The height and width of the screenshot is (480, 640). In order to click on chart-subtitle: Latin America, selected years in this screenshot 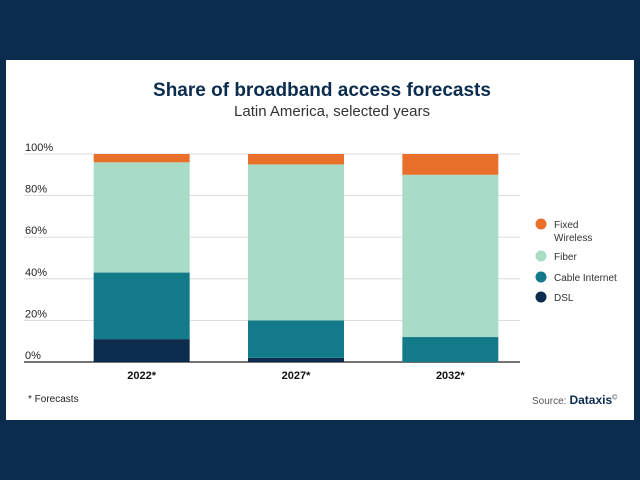, I will do `click(332, 111)`.